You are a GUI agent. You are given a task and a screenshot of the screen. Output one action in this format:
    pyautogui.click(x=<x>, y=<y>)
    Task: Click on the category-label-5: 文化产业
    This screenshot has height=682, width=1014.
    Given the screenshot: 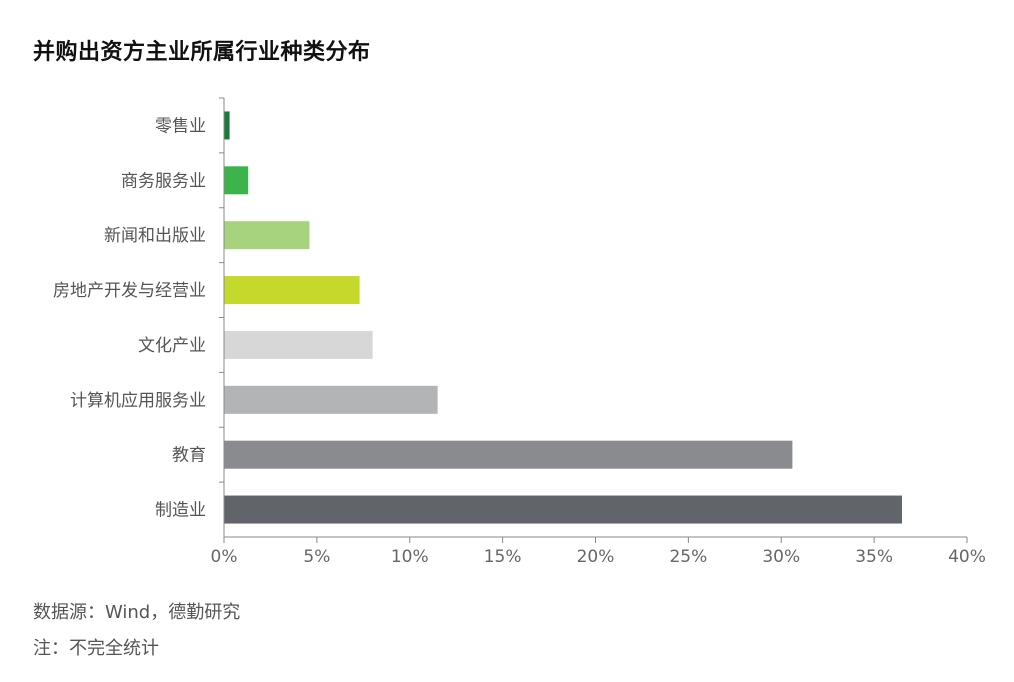 What is the action you would take?
    pyautogui.click(x=172, y=346)
    